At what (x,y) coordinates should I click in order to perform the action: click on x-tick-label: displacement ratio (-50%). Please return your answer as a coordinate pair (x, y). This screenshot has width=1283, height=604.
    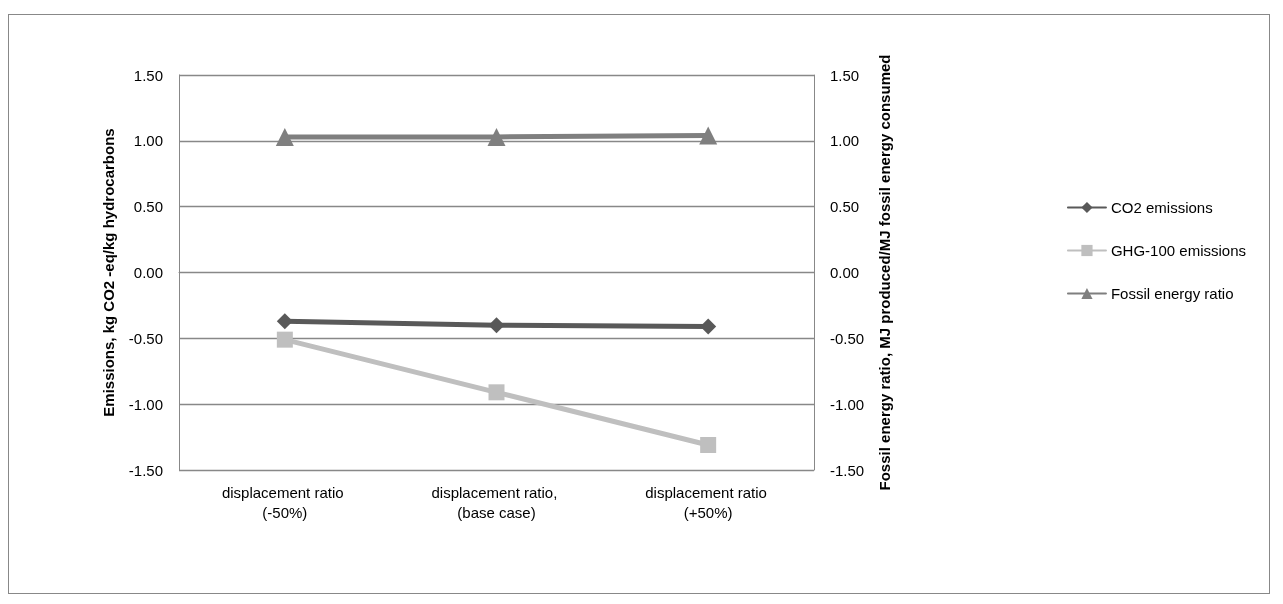
    Looking at the image, I should click on (284, 502).